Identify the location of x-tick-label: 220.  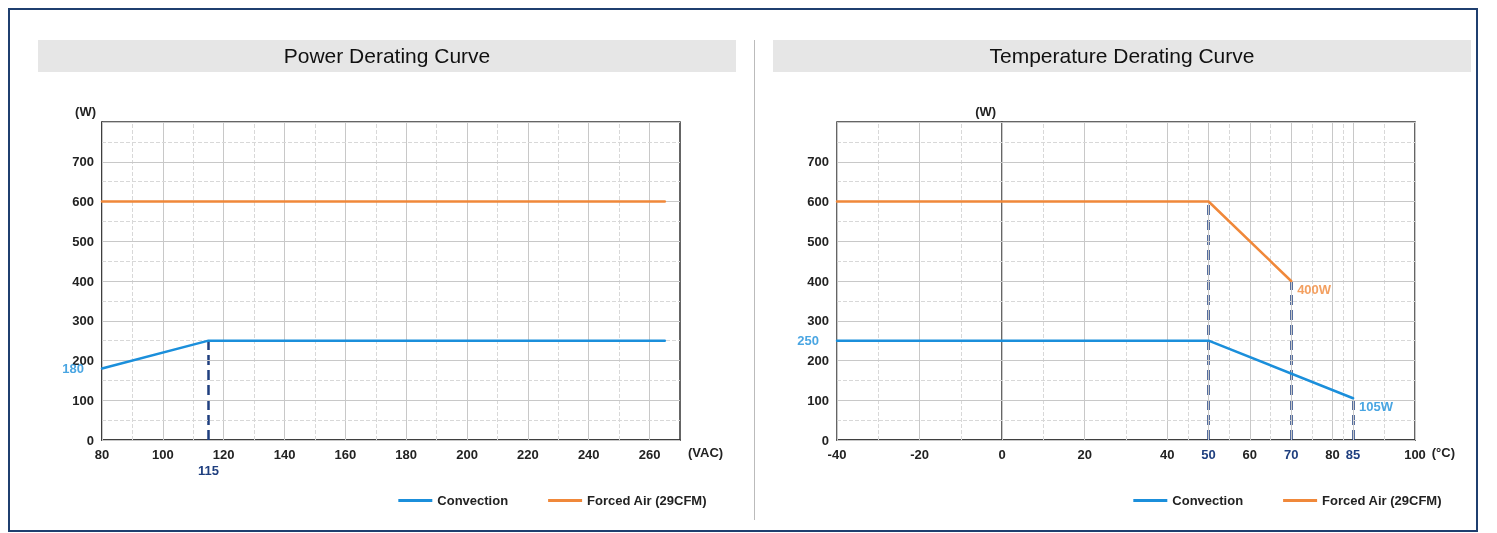
(528, 454).